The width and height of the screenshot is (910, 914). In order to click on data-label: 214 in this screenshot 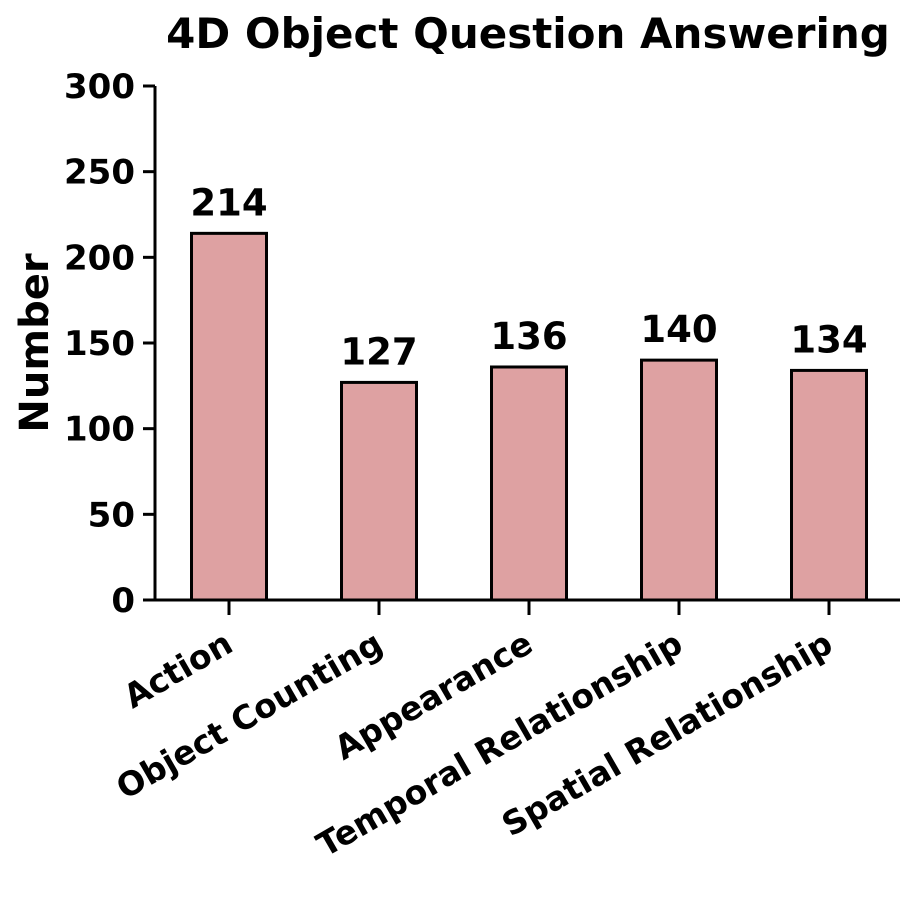, I will do `click(228, 202)`.